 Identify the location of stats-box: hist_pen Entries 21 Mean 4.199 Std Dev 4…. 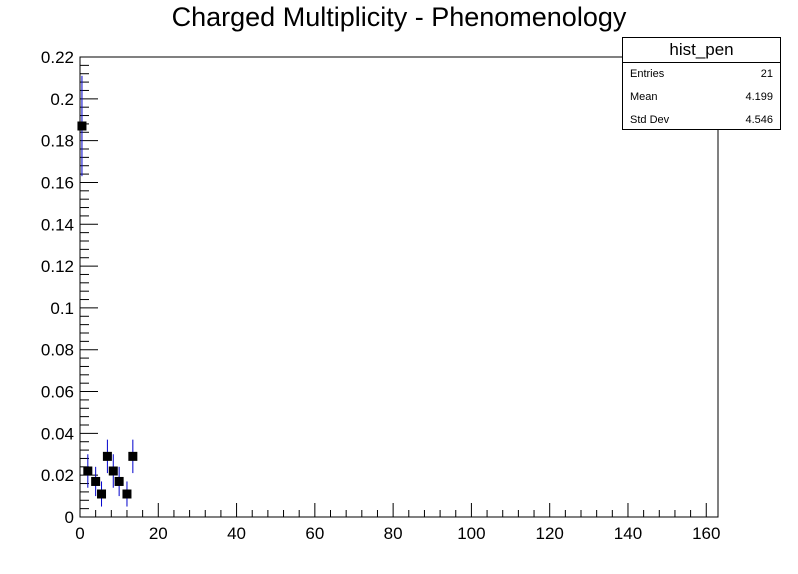
(701, 83).